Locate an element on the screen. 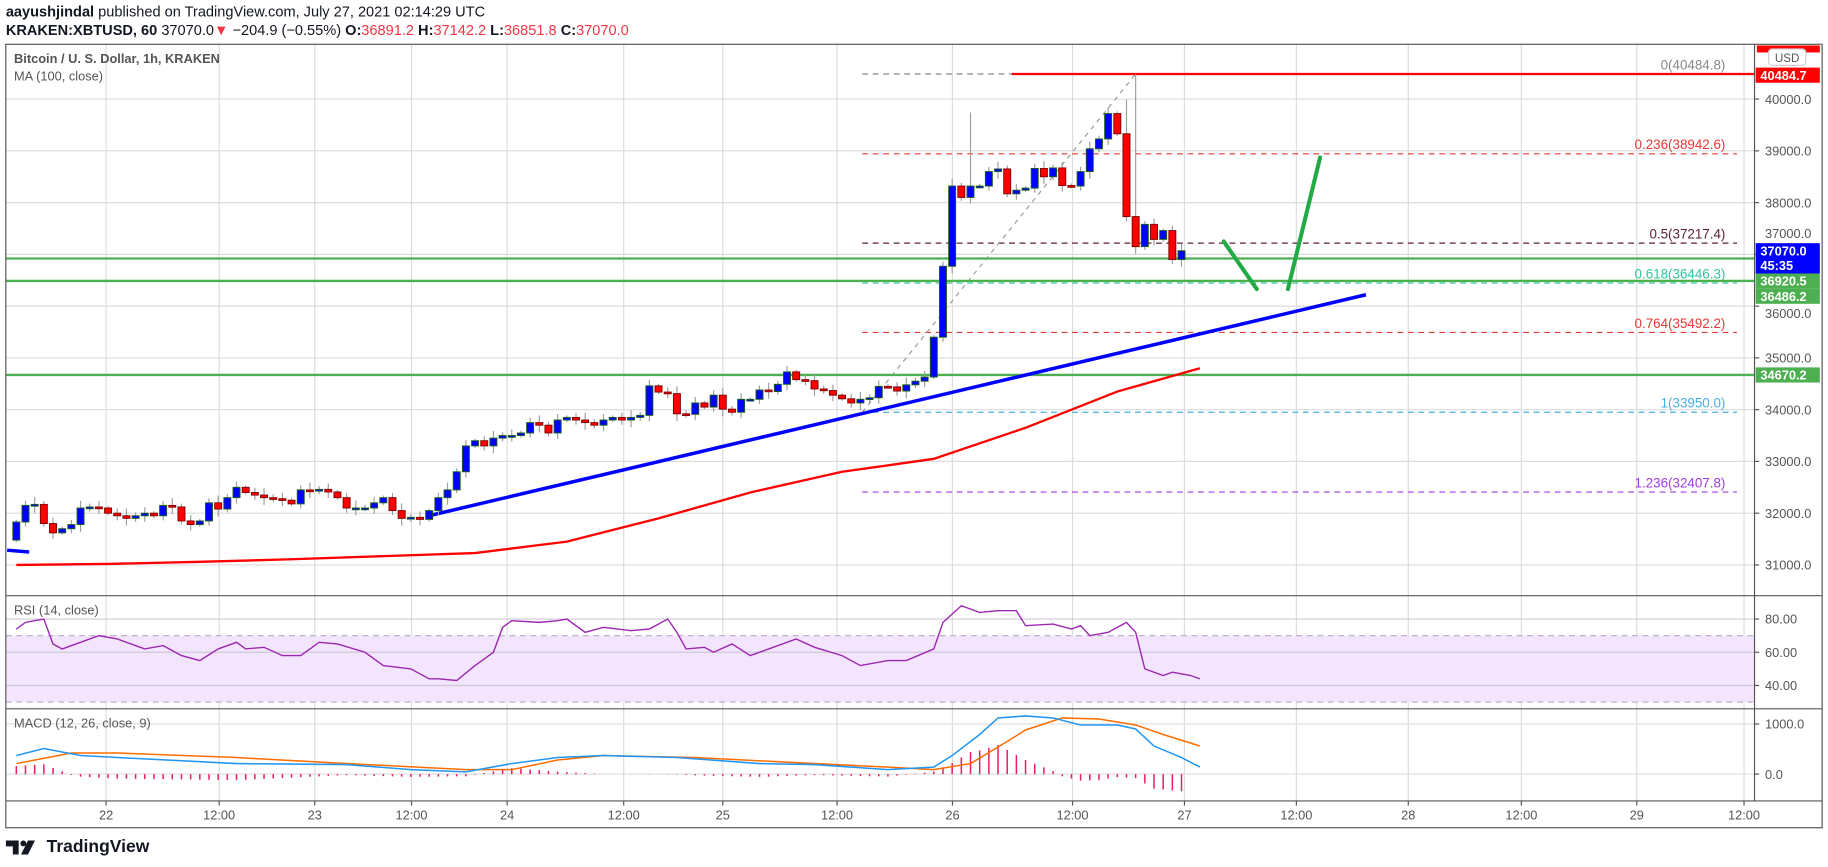 The image size is (1828, 867). macd-legend: MACD (12, 26, close, 9) is located at coordinates (82, 723).